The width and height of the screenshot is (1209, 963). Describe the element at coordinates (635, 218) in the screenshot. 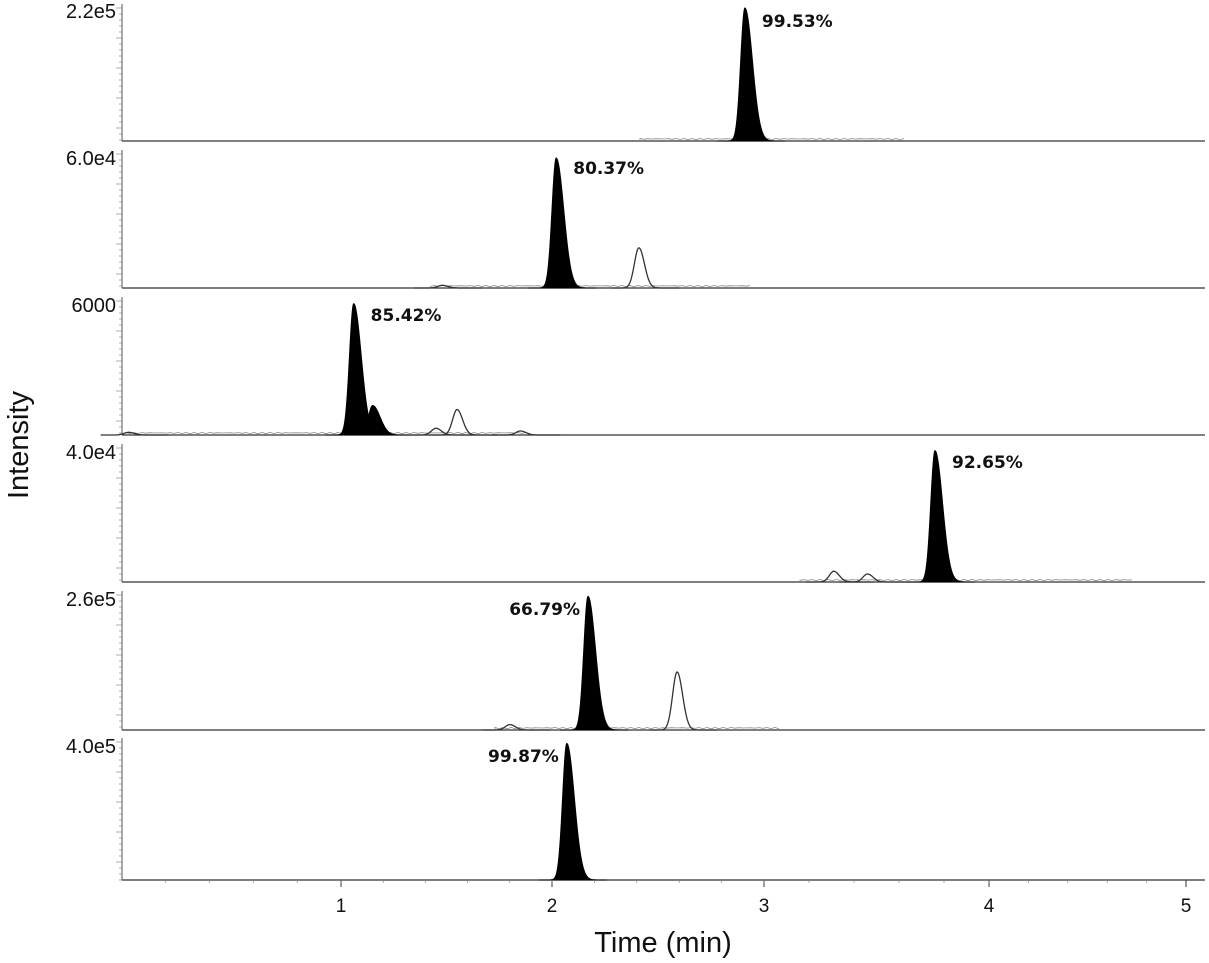

I see `panel-2: 6.0e4 80.37%` at that location.